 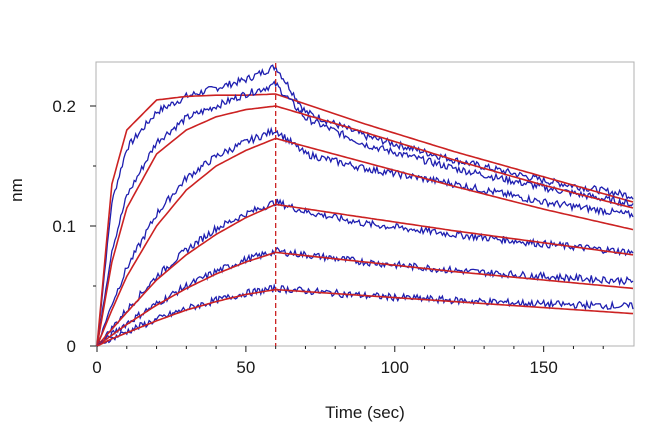 I want to click on x-tick-label-100: 100, so click(x=395, y=367).